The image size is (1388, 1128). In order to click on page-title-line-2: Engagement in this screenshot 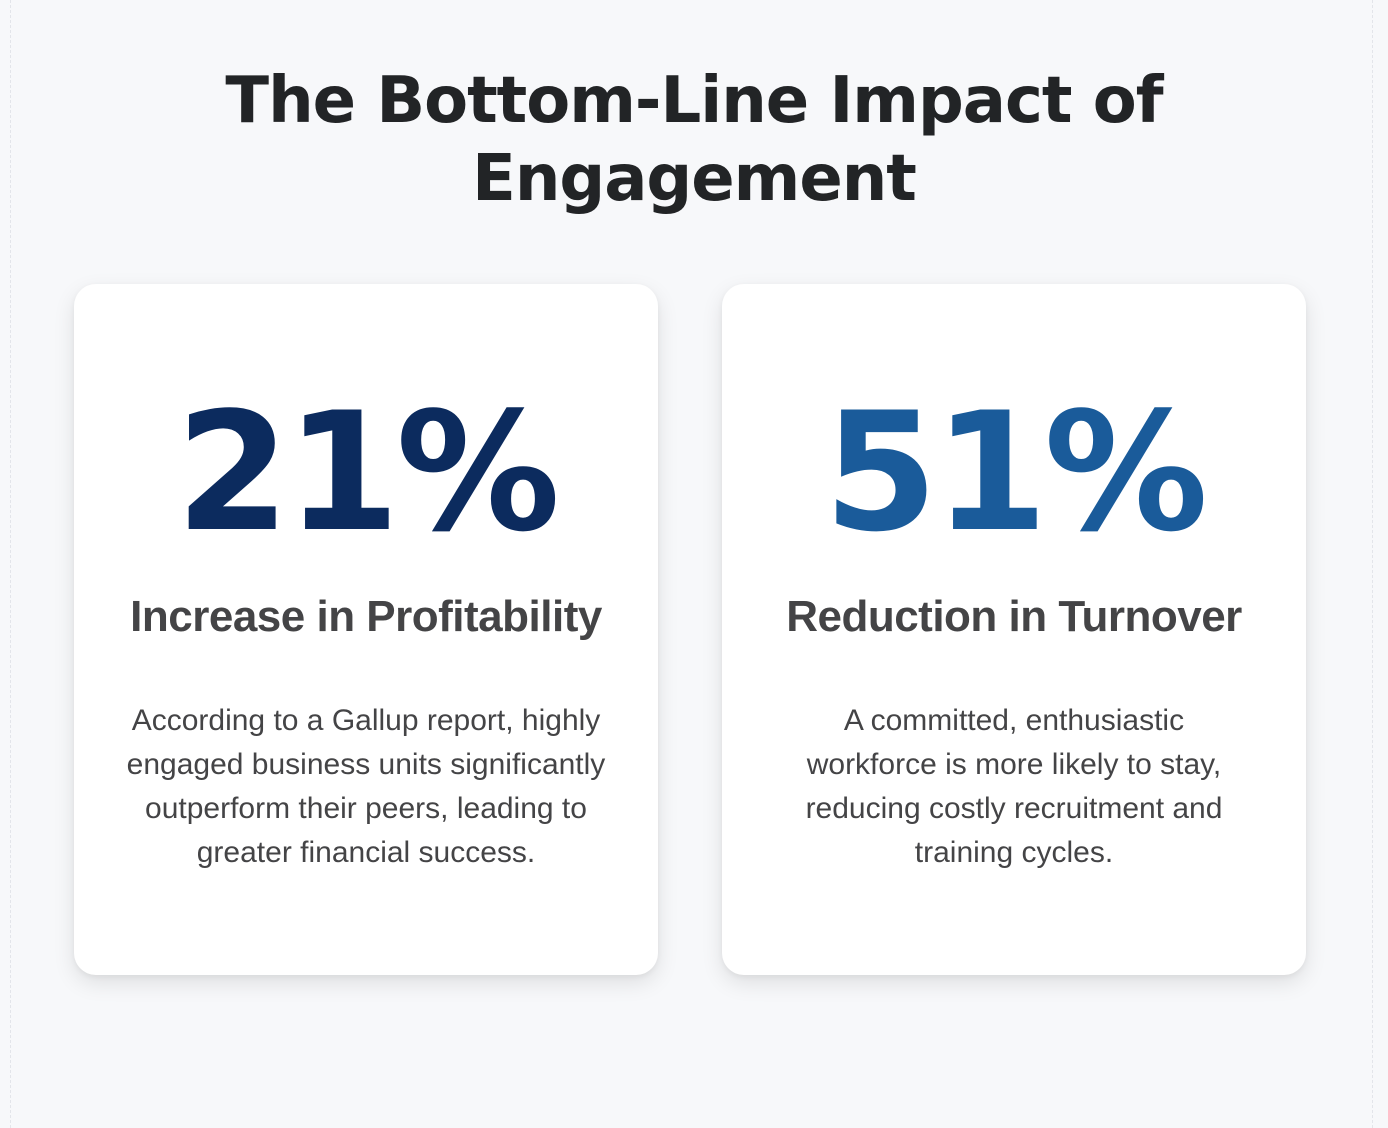, I will do `click(694, 179)`.